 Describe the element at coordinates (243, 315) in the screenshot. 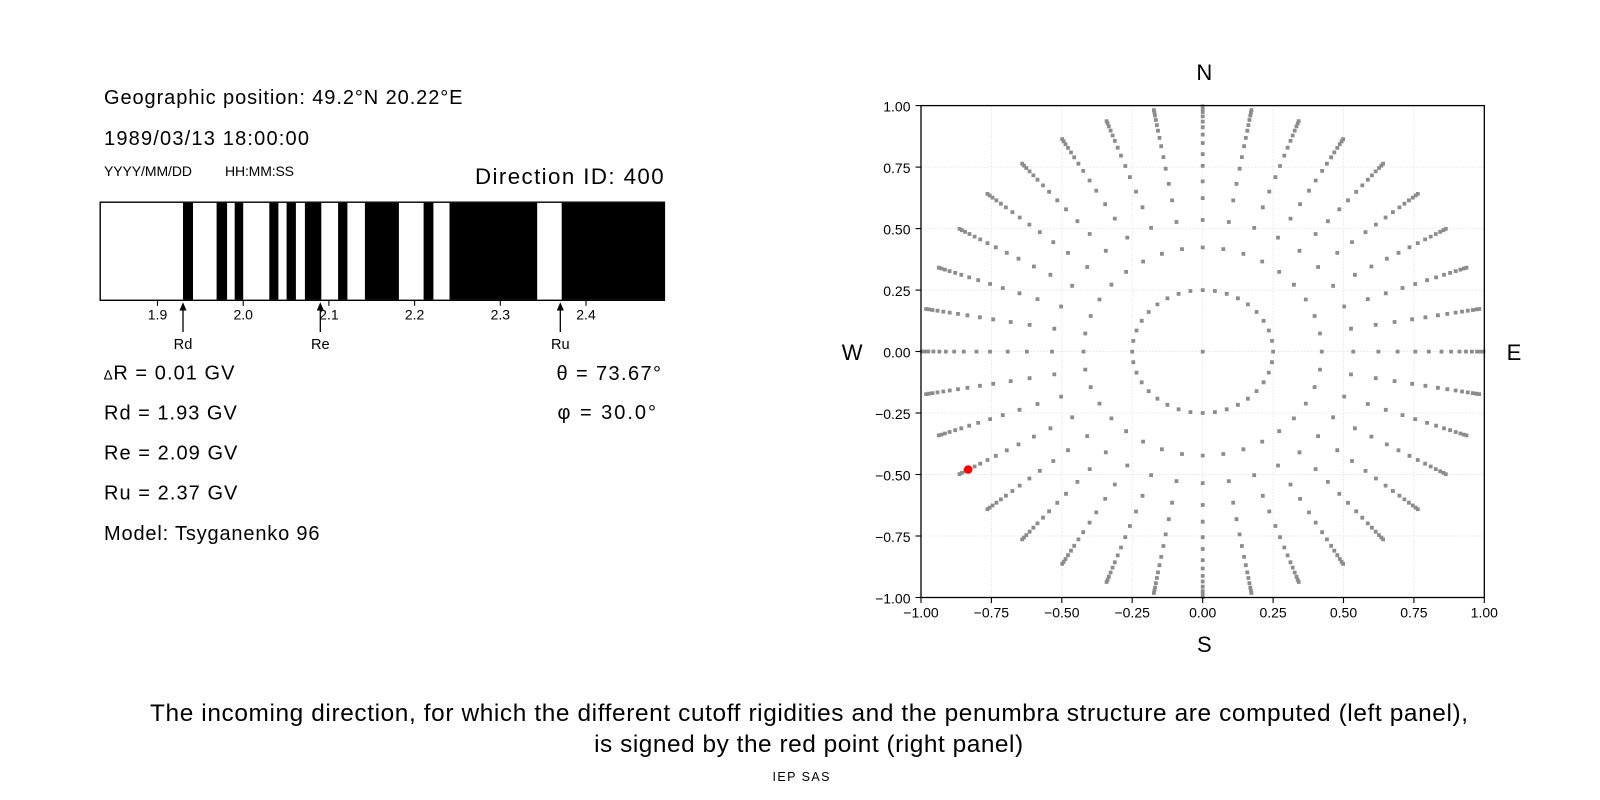

I see `svg-text: 2.0` at that location.